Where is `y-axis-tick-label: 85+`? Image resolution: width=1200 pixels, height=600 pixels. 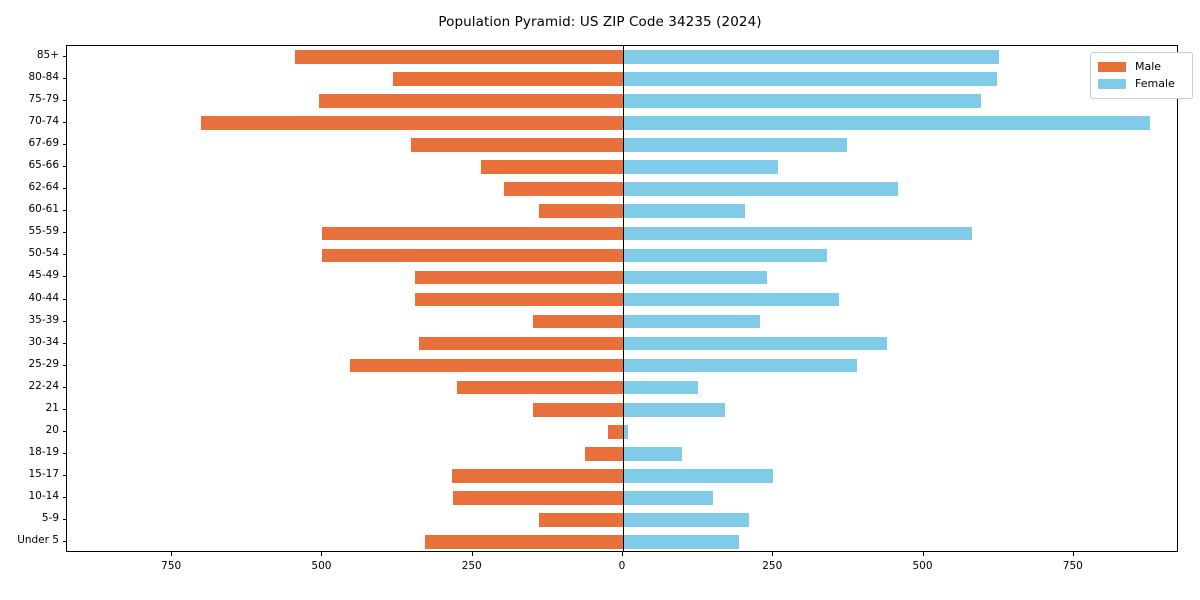
y-axis-tick-label: 85+ is located at coordinates (47, 55).